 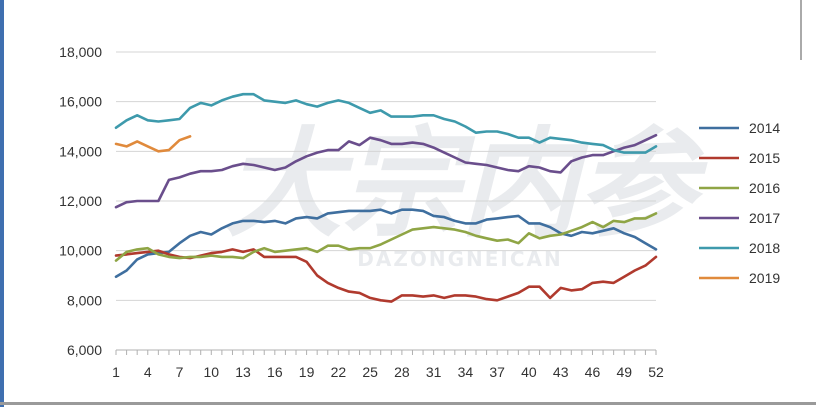 What do you see at coordinates (529, 372) in the screenshot?
I see `x-tick-label: 40` at bounding box center [529, 372].